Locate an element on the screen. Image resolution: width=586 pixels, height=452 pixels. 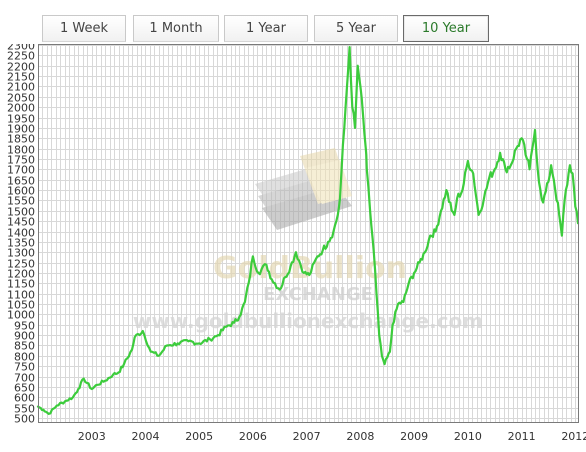
watermark-brand: GoldBullion is located at coordinates (310, 268).